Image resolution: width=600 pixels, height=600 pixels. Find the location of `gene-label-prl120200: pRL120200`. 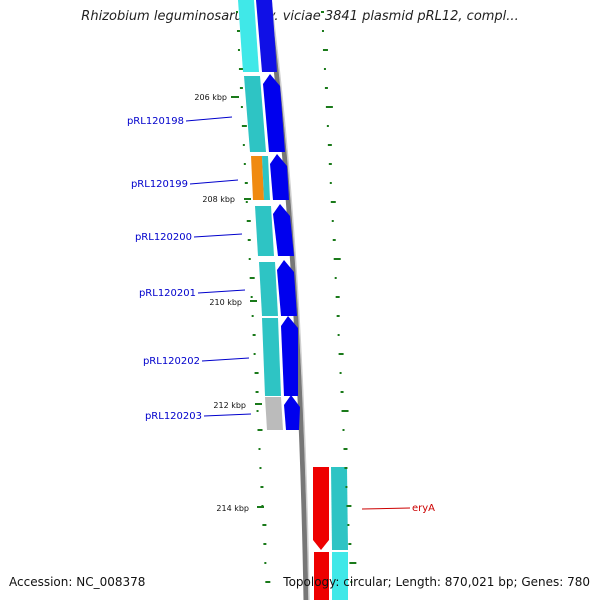

gene-label-prl120200: pRL120200 is located at coordinates (163, 237).